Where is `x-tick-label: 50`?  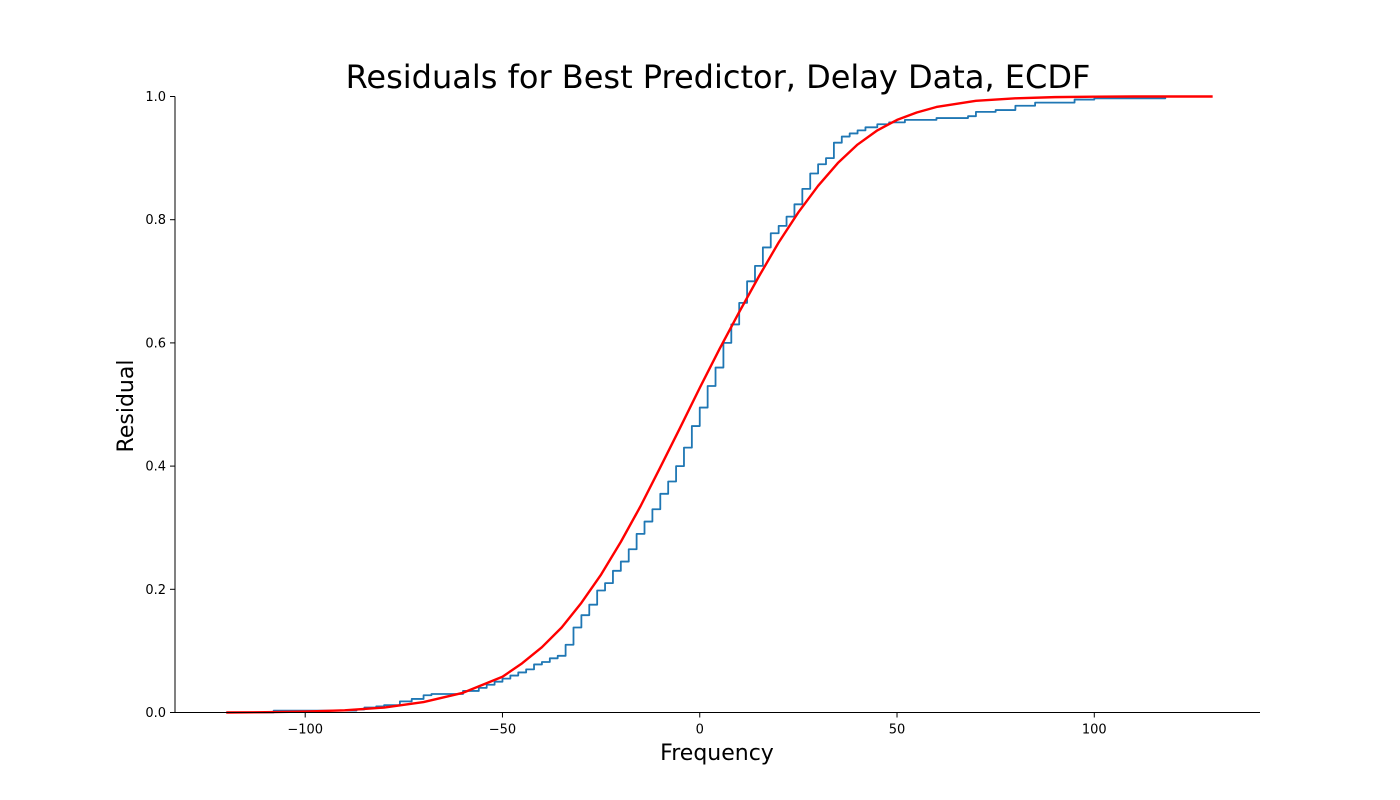 x-tick-label: 50 is located at coordinates (897, 730).